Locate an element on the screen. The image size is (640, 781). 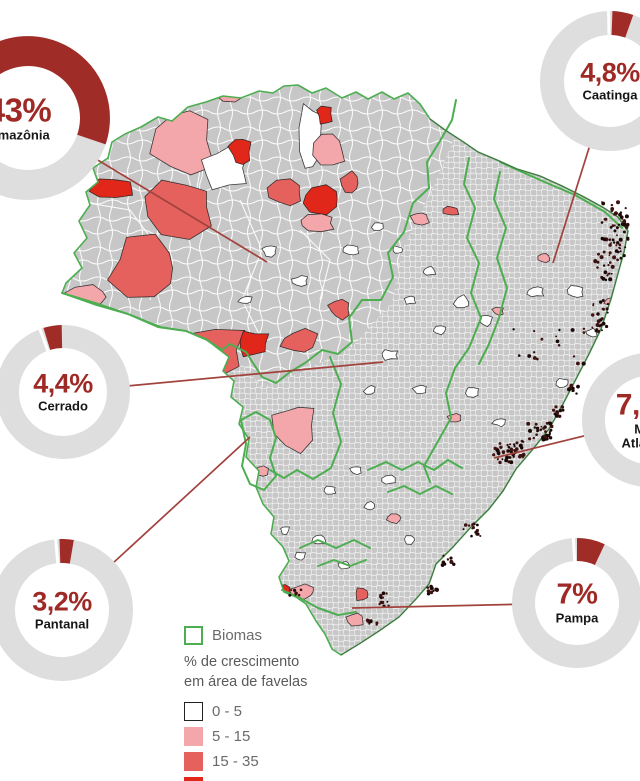
legend-class-row: 5 - 15 is located at coordinates (245, 737).